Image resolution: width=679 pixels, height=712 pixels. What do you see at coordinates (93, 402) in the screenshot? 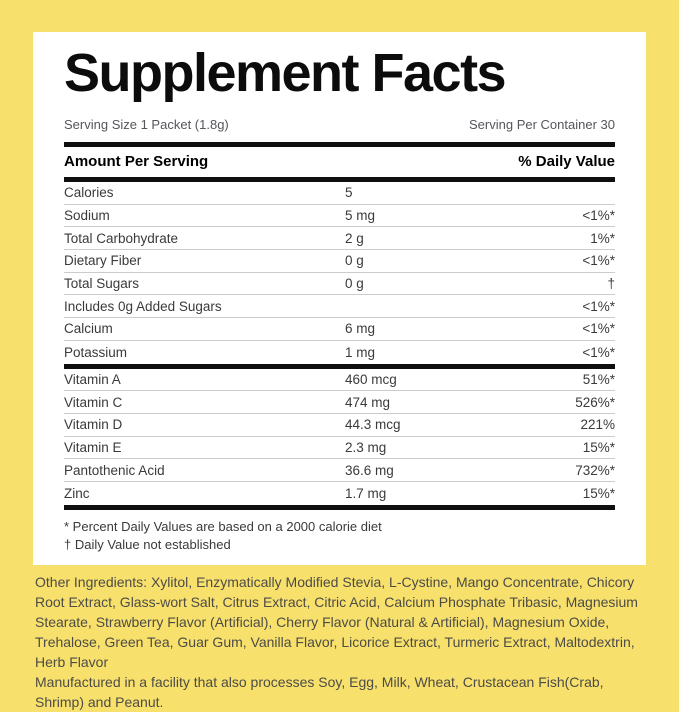
I see `nutrient-name: Vitamin C` at bounding box center [93, 402].